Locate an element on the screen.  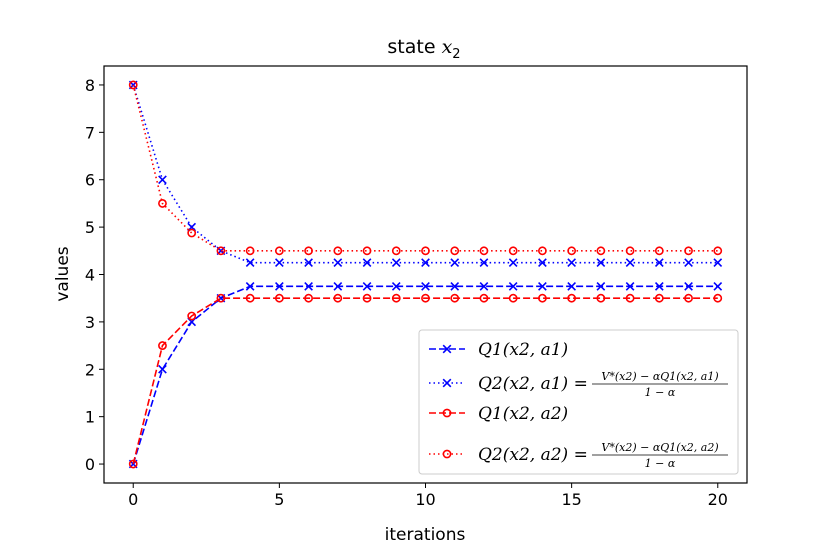
y-tick-label: 3 is located at coordinates (90, 322).